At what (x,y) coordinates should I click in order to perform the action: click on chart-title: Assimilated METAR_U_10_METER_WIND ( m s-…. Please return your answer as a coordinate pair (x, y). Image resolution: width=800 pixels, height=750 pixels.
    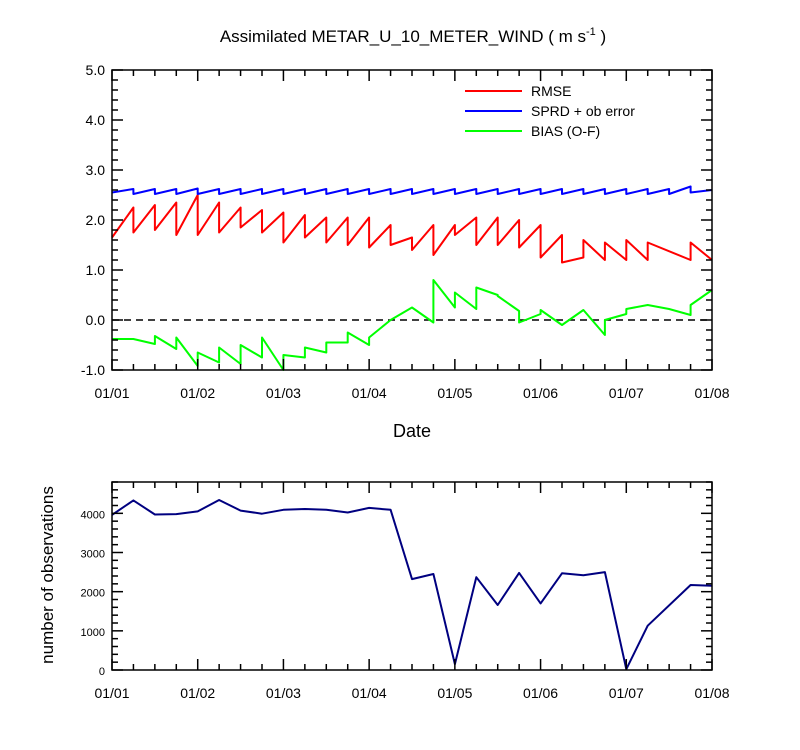
    Looking at the image, I should click on (413, 36).